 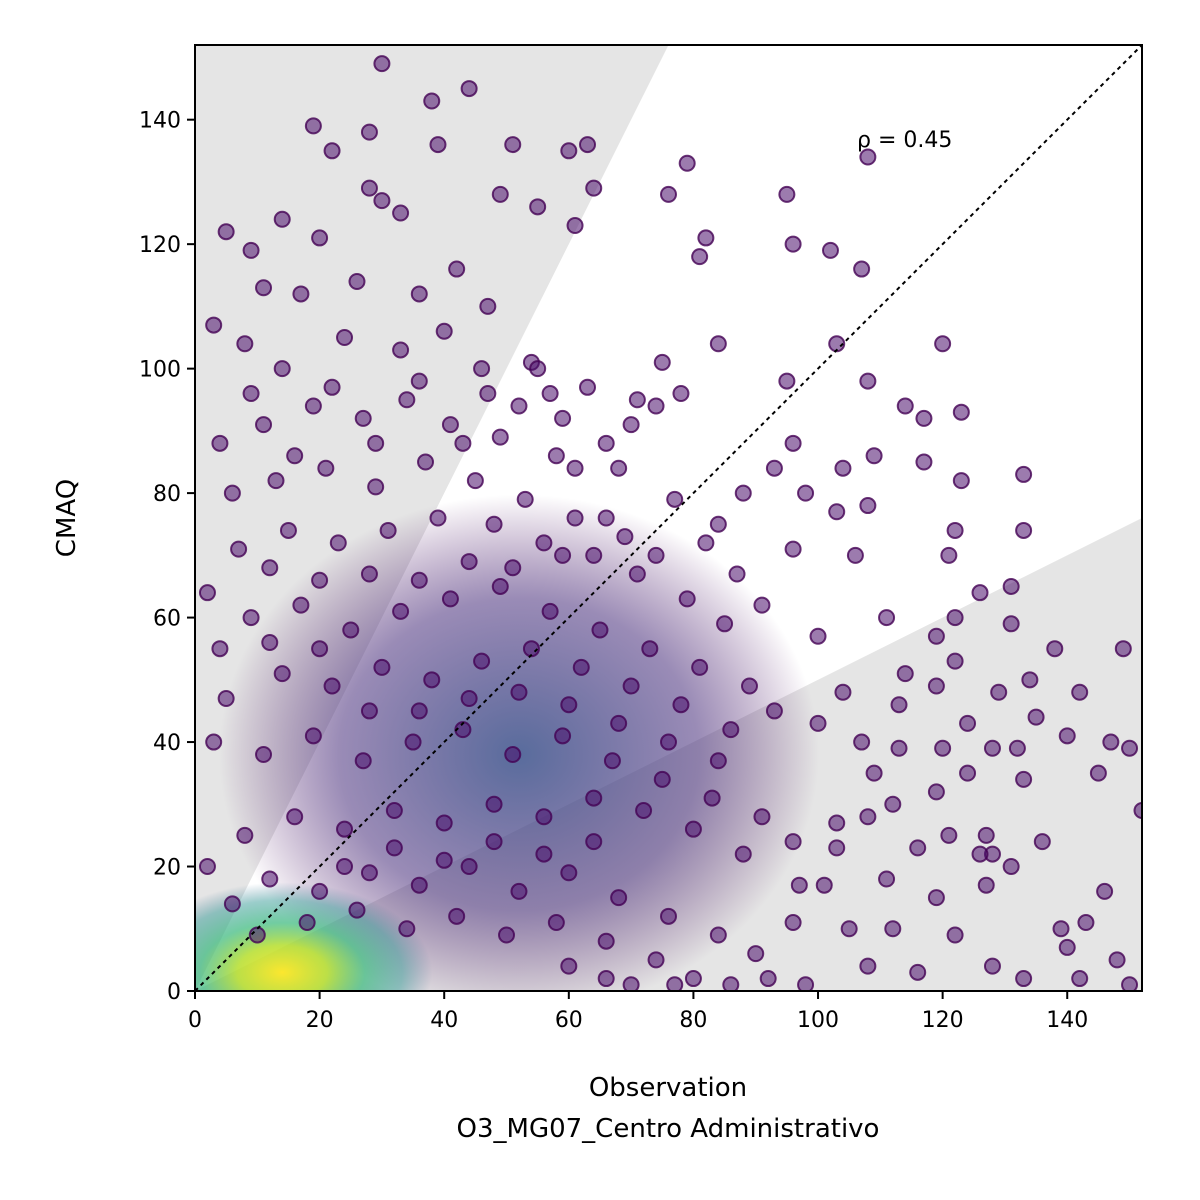 What do you see at coordinates (167, 743) in the screenshot?
I see `y-tick-label: 40` at bounding box center [167, 743].